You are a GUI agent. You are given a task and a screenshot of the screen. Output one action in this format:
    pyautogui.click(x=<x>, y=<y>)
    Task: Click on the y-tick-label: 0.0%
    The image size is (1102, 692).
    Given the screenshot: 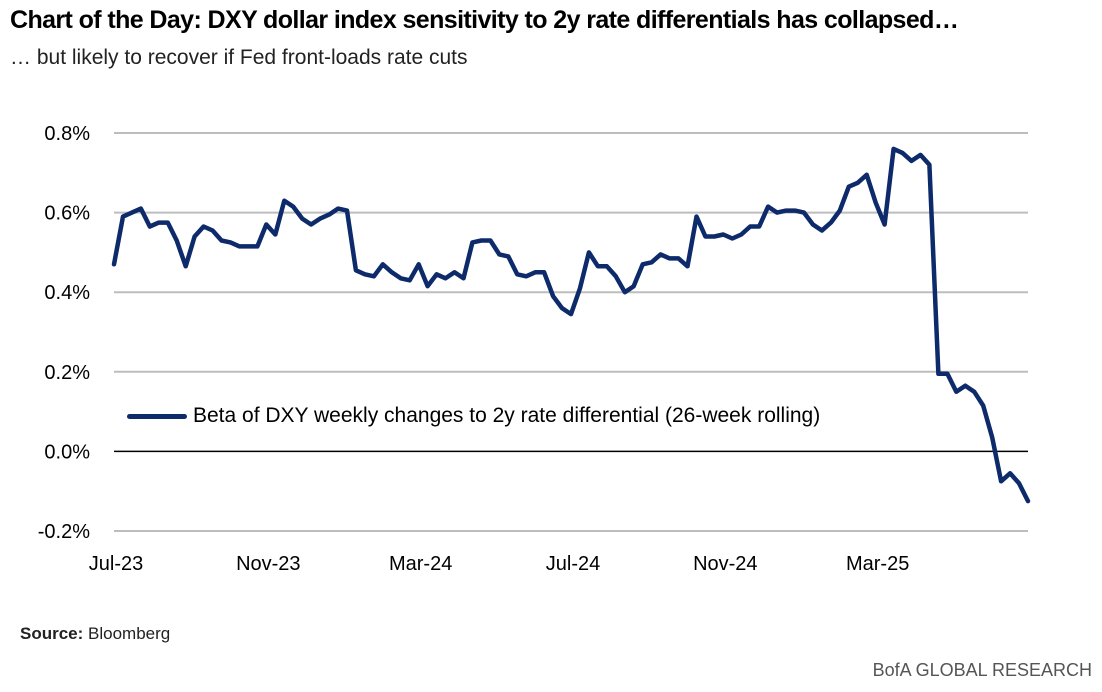 What is the action you would take?
    pyautogui.click(x=67, y=452)
    